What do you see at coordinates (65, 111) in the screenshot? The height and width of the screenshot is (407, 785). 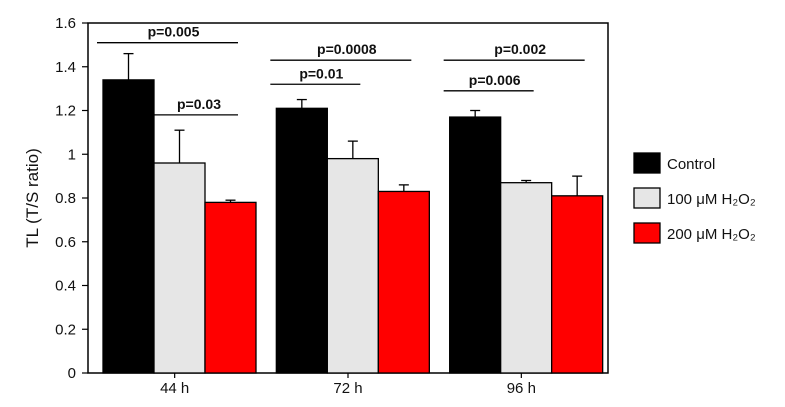 I see `y-tick-label: 1.2` at bounding box center [65, 111].